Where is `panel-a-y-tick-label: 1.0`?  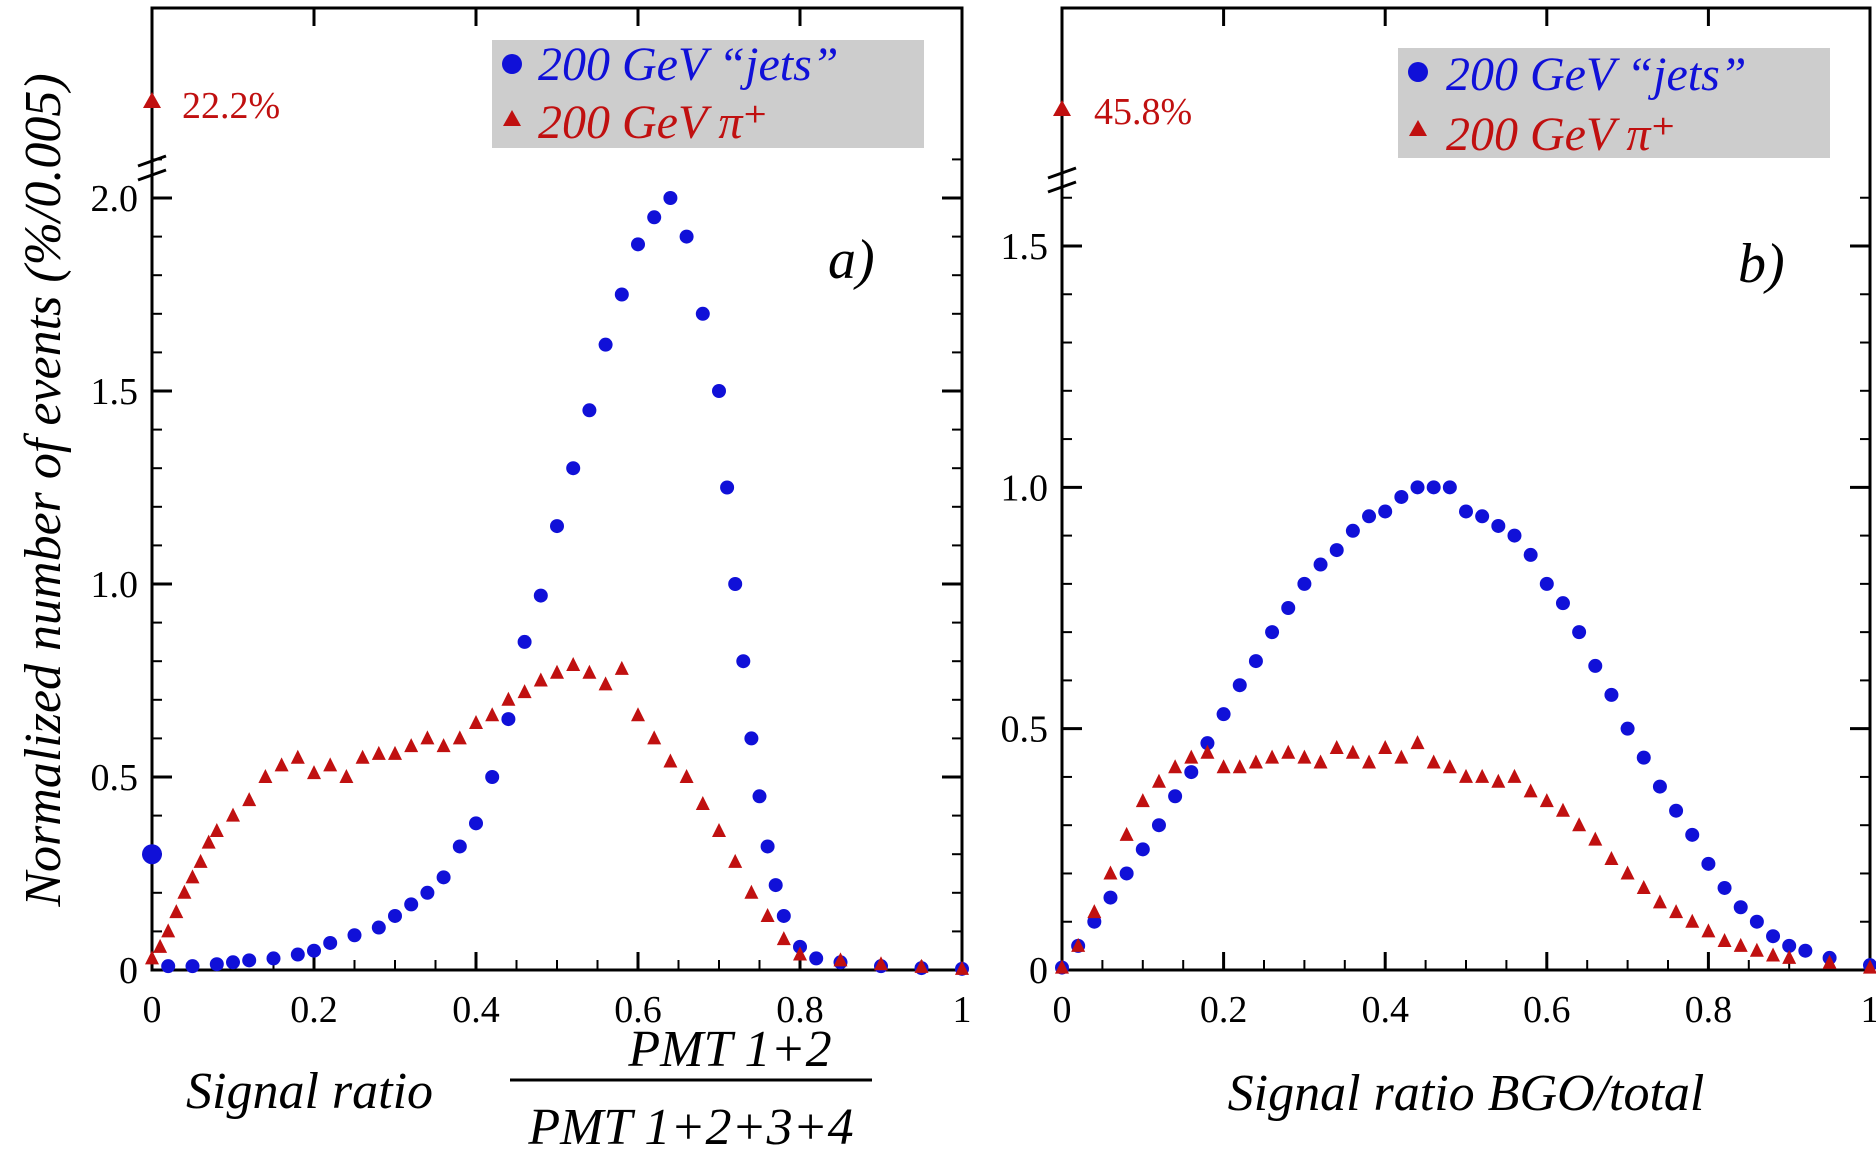 panel-a-y-tick-label: 1.0 is located at coordinates (115, 585).